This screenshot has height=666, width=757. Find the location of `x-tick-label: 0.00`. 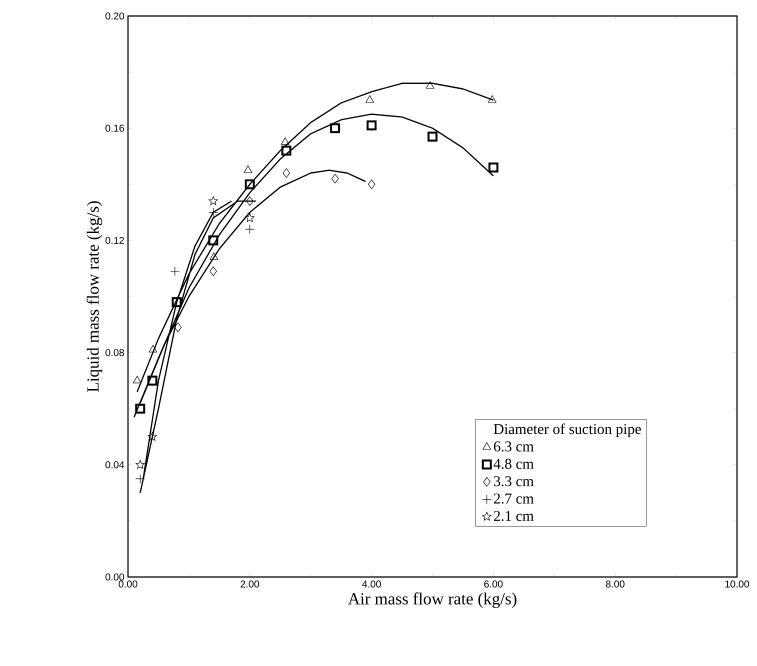

x-tick-label: 0.00 is located at coordinates (128, 584).